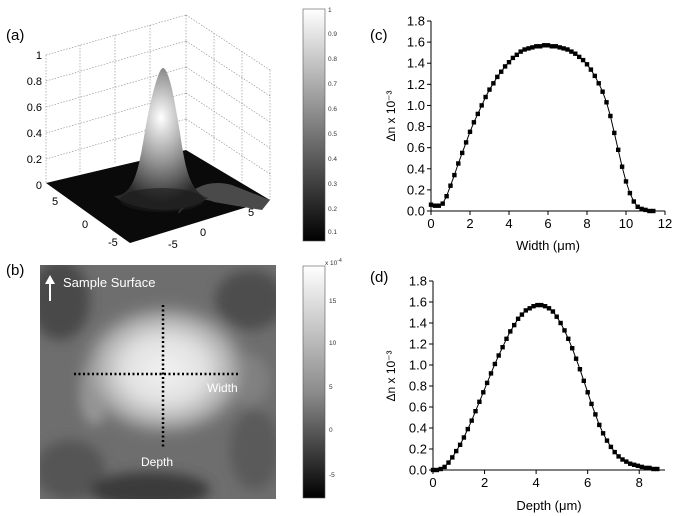 This screenshot has height=516, width=681. What do you see at coordinates (379, 35) in the screenshot?
I see `panel-c-label: (c)` at bounding box center [379, 35].